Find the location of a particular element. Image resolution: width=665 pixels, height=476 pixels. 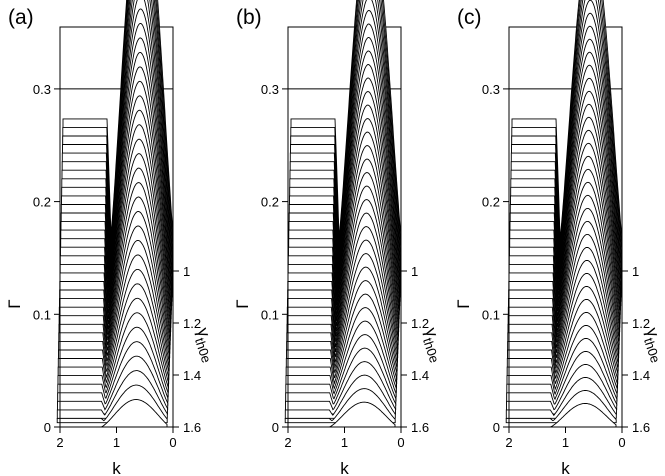

panel-label: (b) is located at coordinates (249, 17).